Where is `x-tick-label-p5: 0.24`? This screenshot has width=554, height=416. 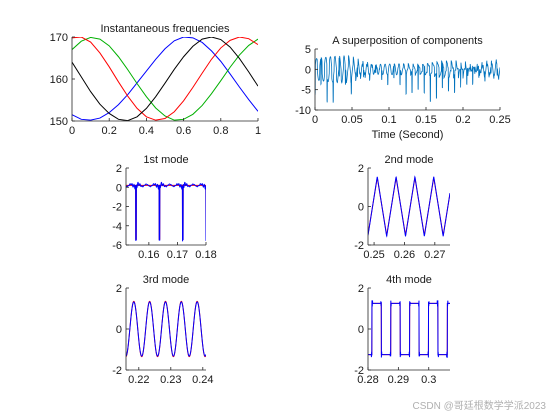 x-tick-label-p5: 0.24 is located at coordinates (202, 380).